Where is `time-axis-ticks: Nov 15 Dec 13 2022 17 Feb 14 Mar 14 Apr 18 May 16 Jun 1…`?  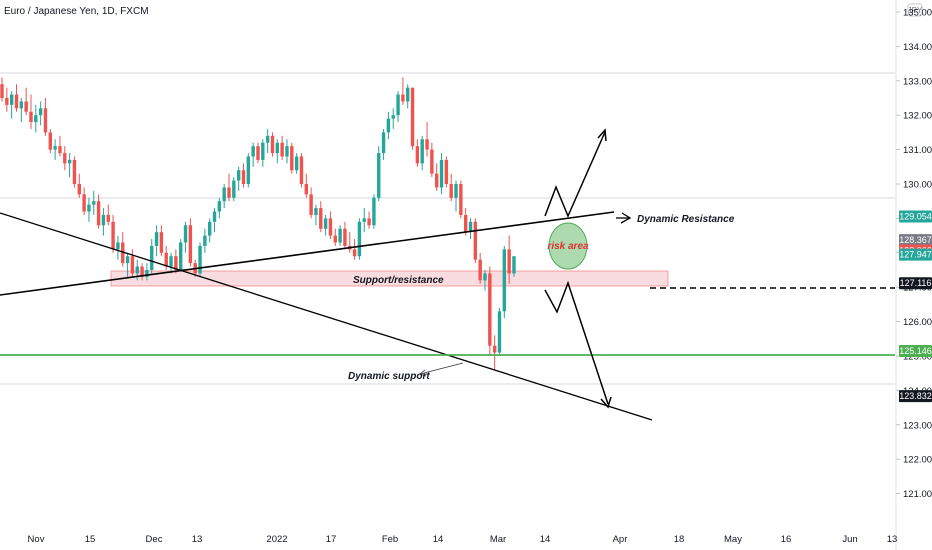
time-axis-ticks: Nov 15 Dec 13 2022 17 Feb 14 Mar 14 Apr 18 May 16 Jun 1… is located at coordinates (463, 539).